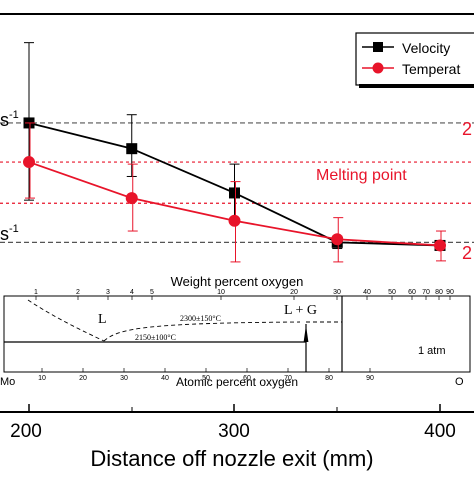 The height and width of the screenshot is (479, 474). What do you see at coordinates (300, 310) in the screenshot?
I see `region-LG-label: L + G` at bounding box center [300, 310].